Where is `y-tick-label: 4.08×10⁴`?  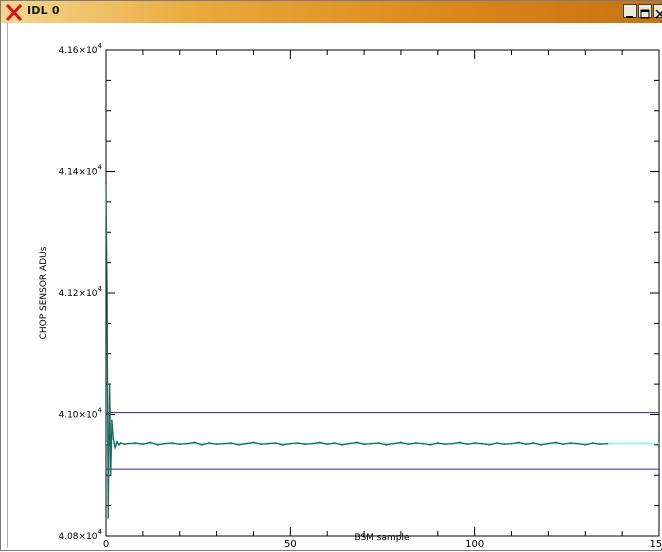
y-tick-label: 4.08×10⁴ is located at coordinates (80, 535).